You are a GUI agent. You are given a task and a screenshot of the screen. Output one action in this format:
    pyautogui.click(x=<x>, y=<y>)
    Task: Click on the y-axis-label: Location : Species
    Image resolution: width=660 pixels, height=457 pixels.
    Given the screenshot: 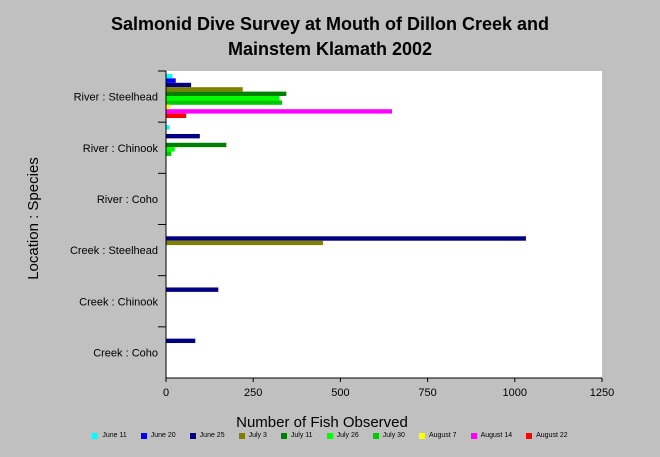 What is the action you would take?
    pyautogui.click(x=33, y=218)
    